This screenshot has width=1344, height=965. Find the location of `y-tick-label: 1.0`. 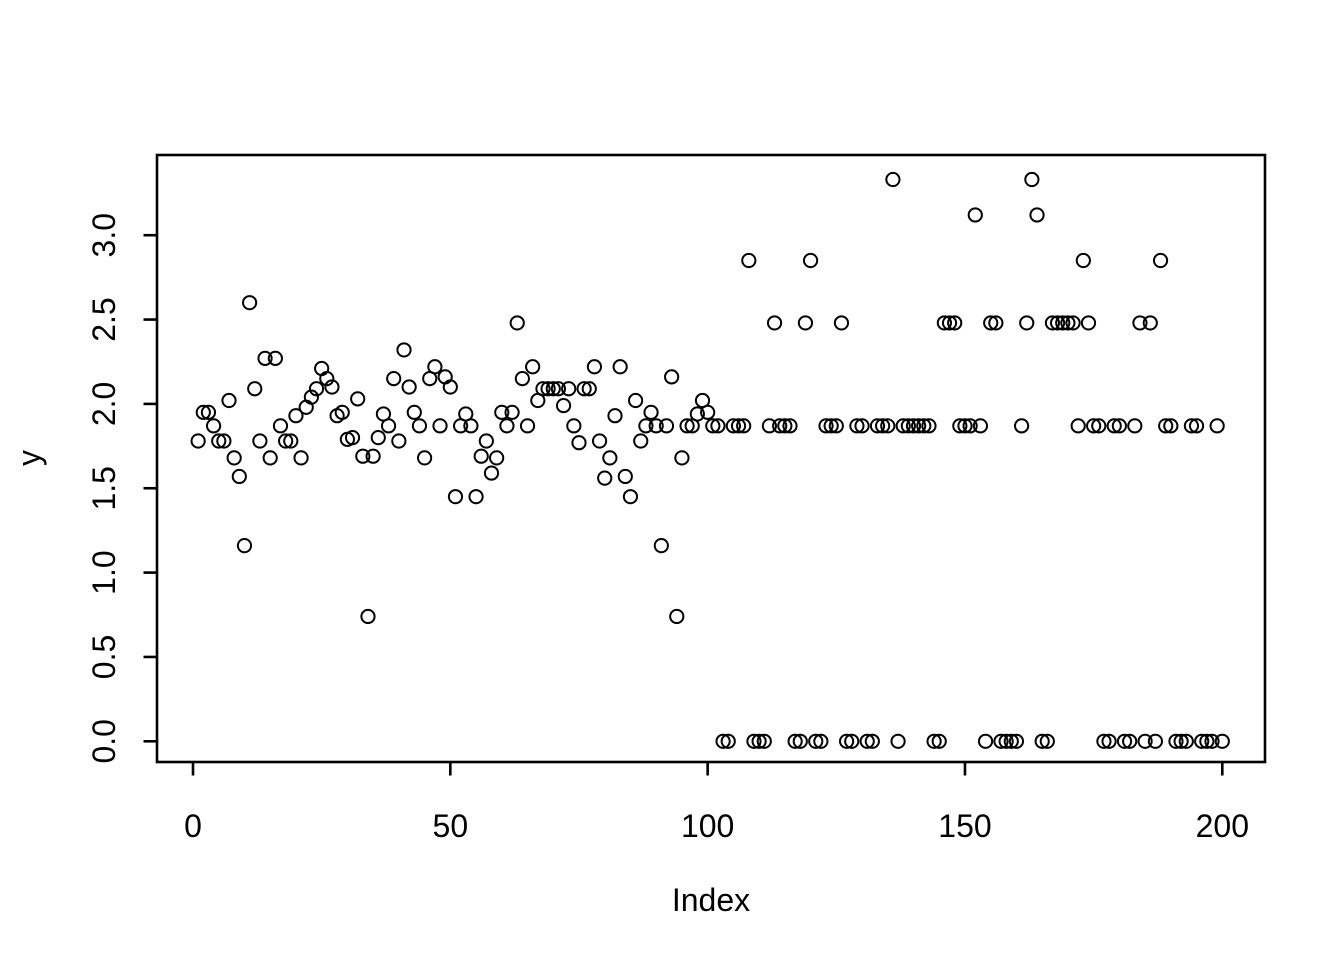

y-tick-label: 1.0 is located at coordinates (104, 572).